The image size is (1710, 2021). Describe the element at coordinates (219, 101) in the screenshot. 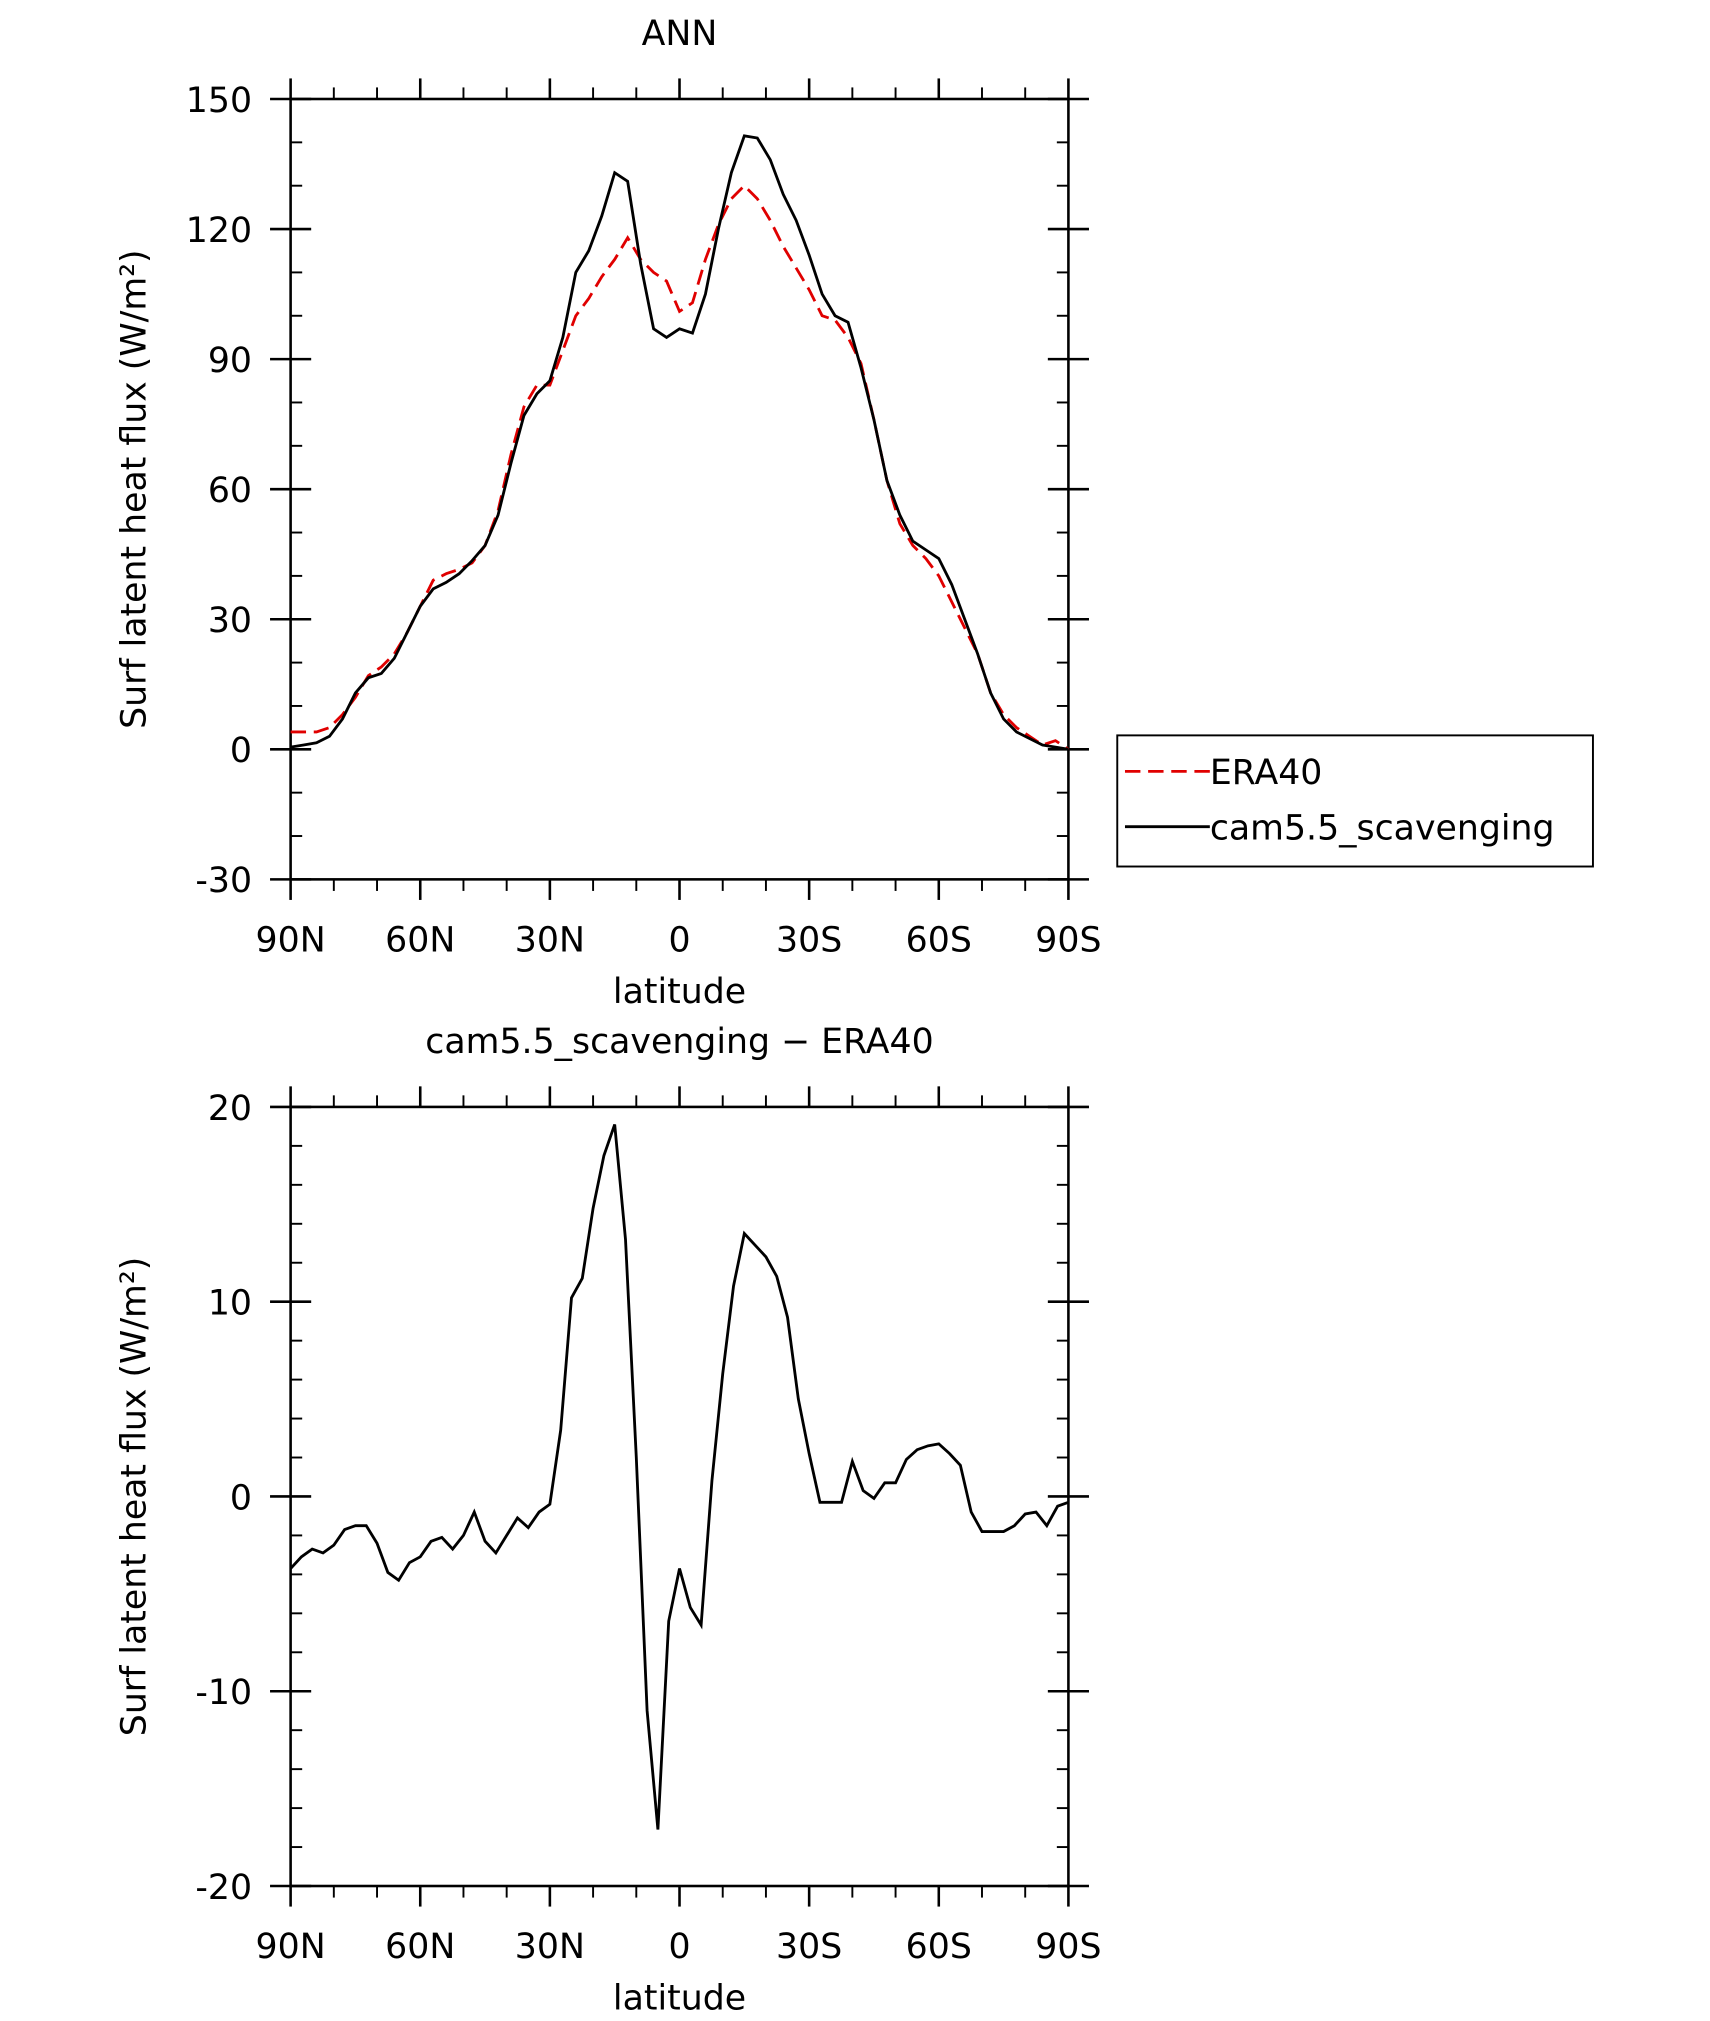

I see `y-tick-label: 150` at that location.